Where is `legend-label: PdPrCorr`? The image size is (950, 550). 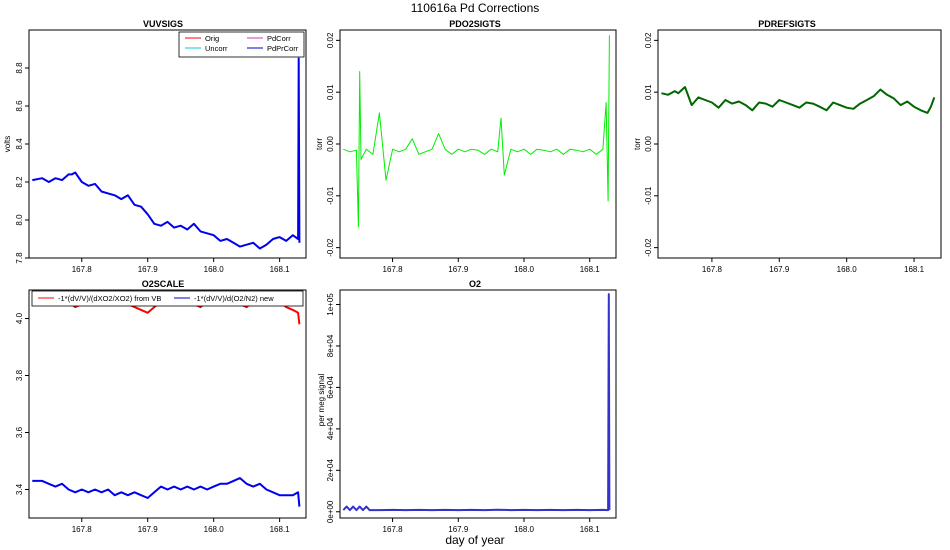 legend-label: PdPrCorr is located at coordinates (283, 48).